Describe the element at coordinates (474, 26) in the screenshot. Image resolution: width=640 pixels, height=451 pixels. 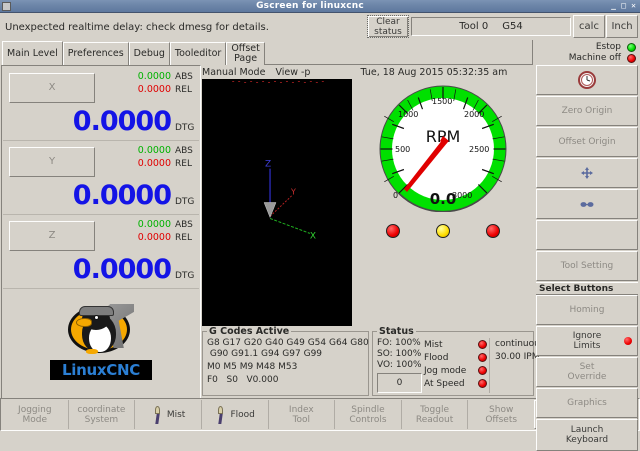
I see `tool-number: Tool 0` at that location.